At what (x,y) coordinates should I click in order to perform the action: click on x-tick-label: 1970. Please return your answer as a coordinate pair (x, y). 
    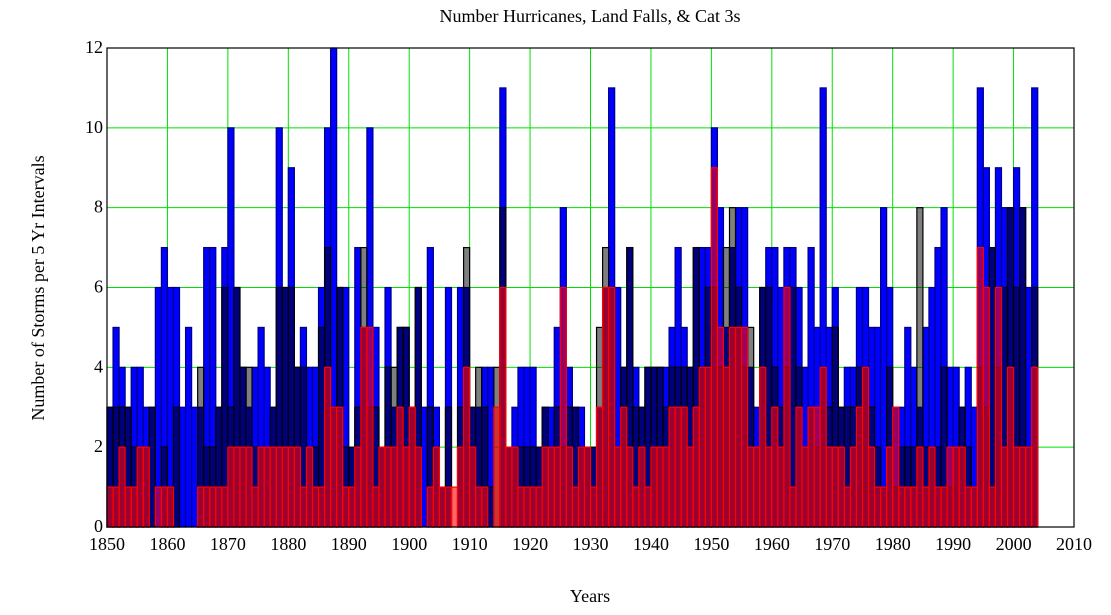
    Looking at the image, I should click on (832, 544).